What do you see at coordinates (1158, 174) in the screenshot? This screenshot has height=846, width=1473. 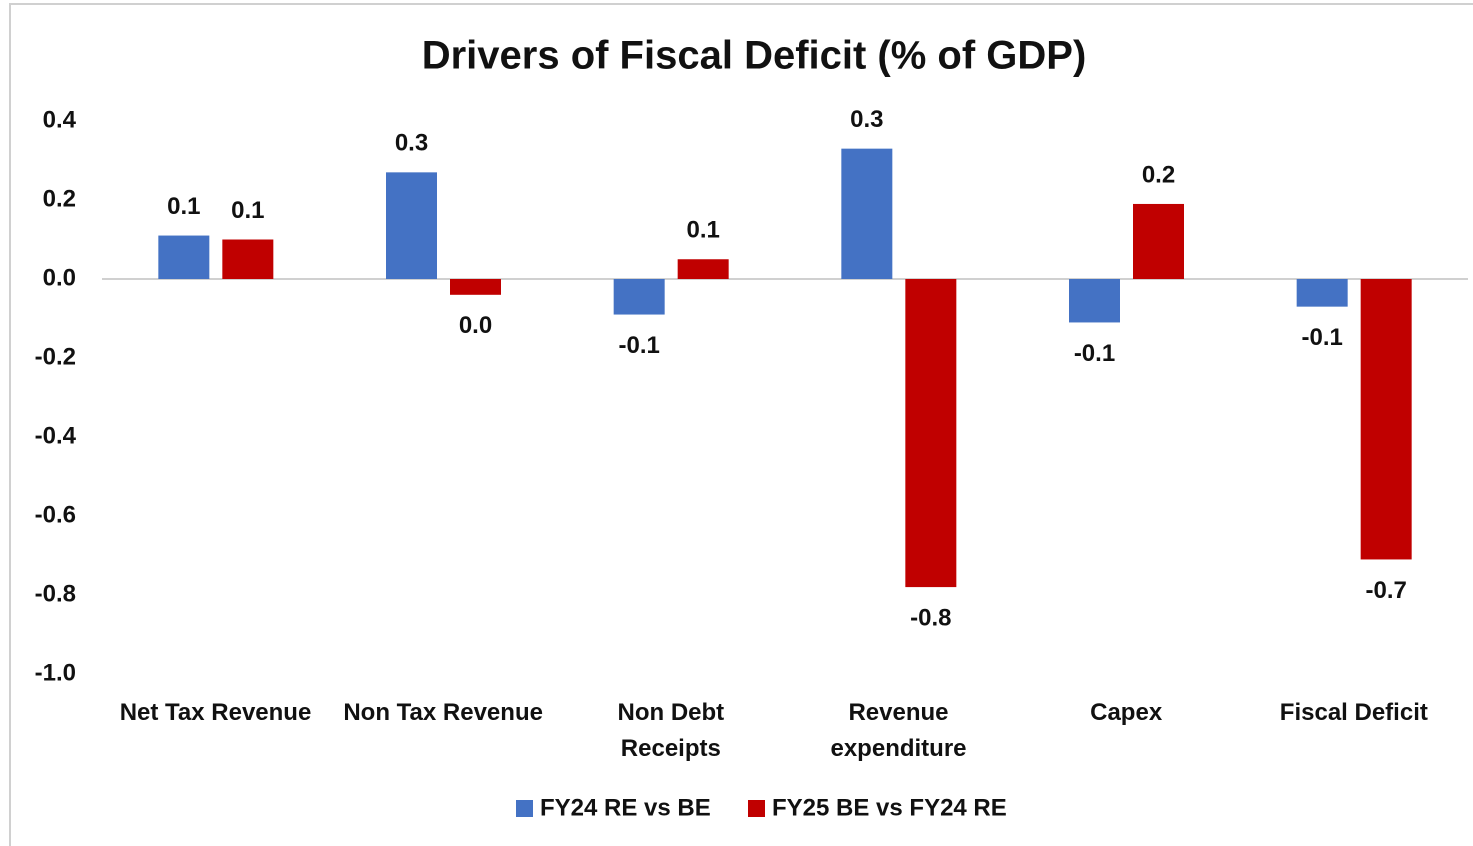 I see `data-label: 0.2` at bounding box center [1158, 174].